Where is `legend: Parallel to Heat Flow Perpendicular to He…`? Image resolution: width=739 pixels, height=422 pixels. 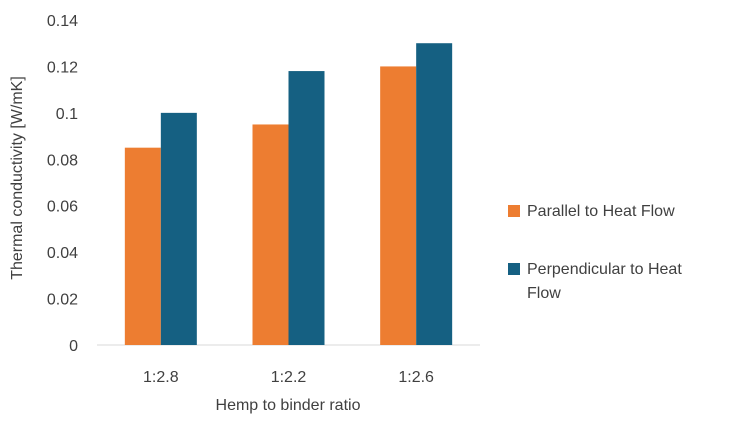
legend: Parallel to Heat Flow Perpendicular to He… is located at coordinates (595, 252).